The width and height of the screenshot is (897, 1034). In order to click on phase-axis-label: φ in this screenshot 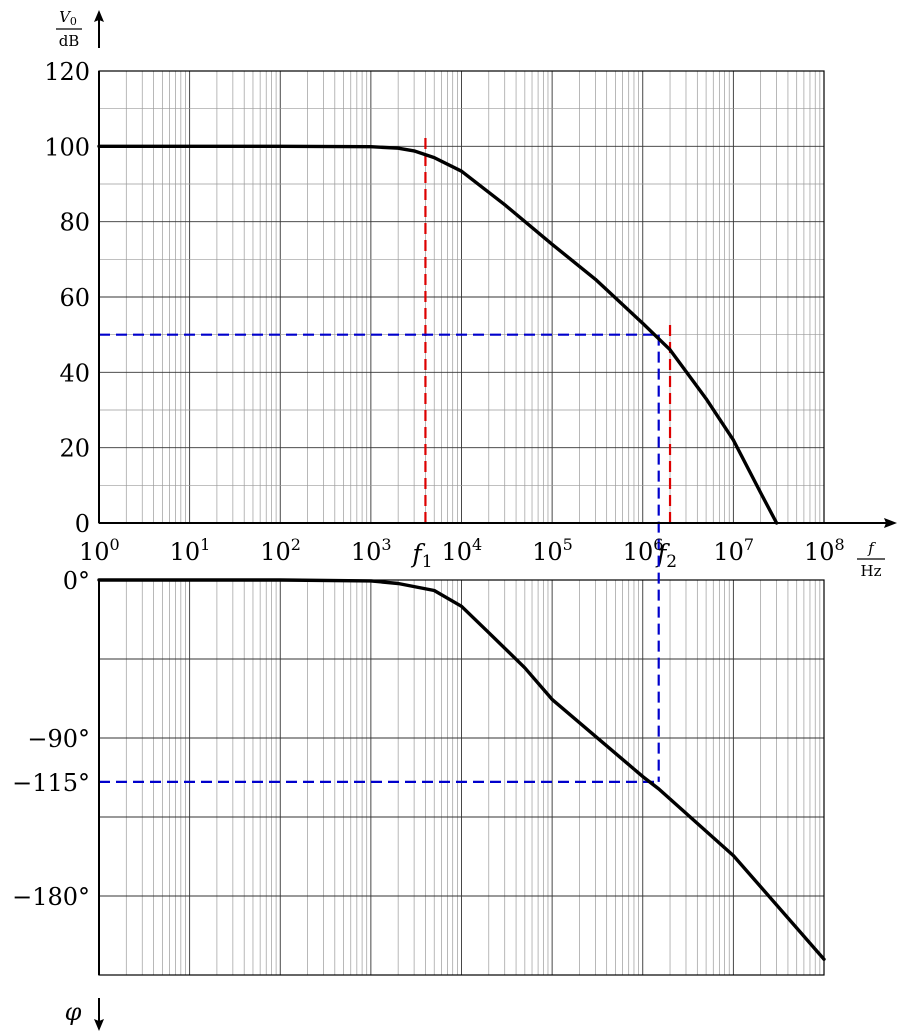, I will do `click(73, 1012)`.